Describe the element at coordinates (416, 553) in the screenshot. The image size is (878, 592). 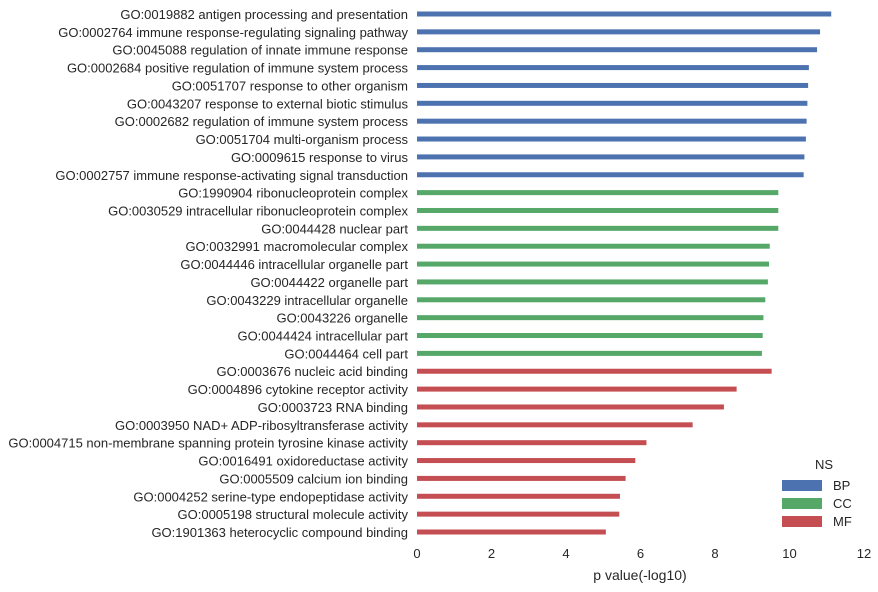
I see `x-tick-label: 0` at that location.